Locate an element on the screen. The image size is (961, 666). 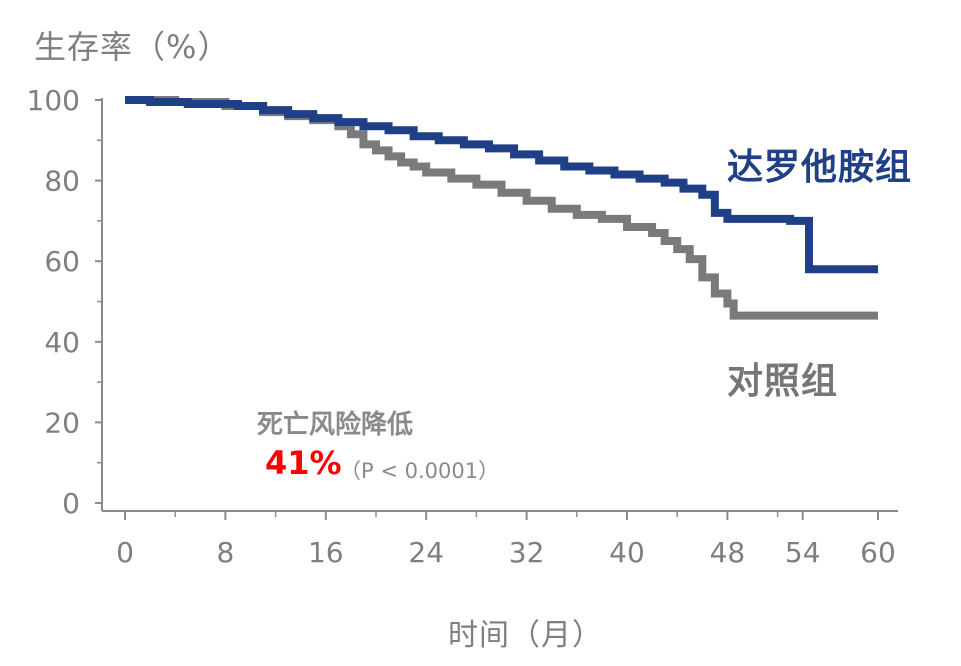
annotation-title: 死亡风险降低 is located at coordinates (335, 425).